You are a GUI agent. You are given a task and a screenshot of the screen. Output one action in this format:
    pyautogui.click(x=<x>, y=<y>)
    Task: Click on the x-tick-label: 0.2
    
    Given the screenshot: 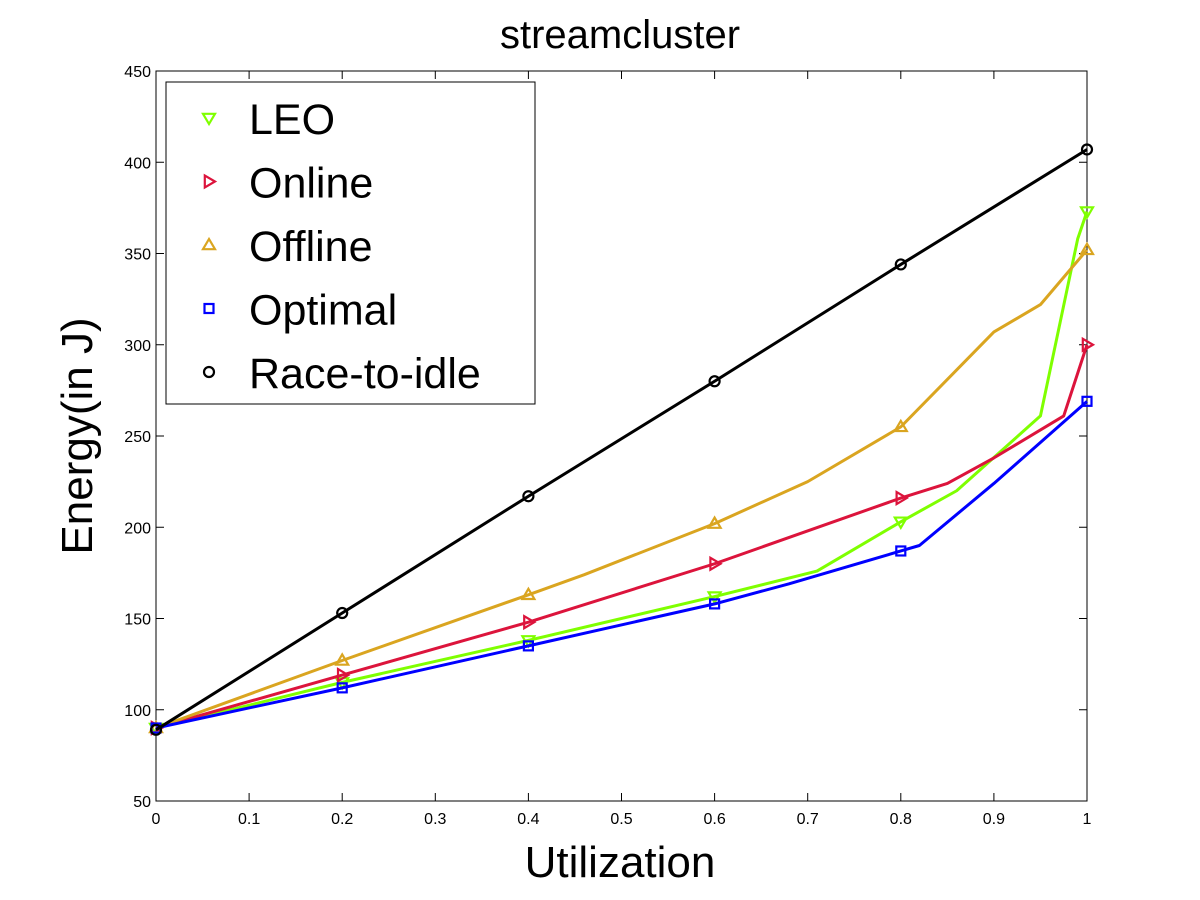 What is the action you would take?
    pyautogui.click(x=342, y=819)
    